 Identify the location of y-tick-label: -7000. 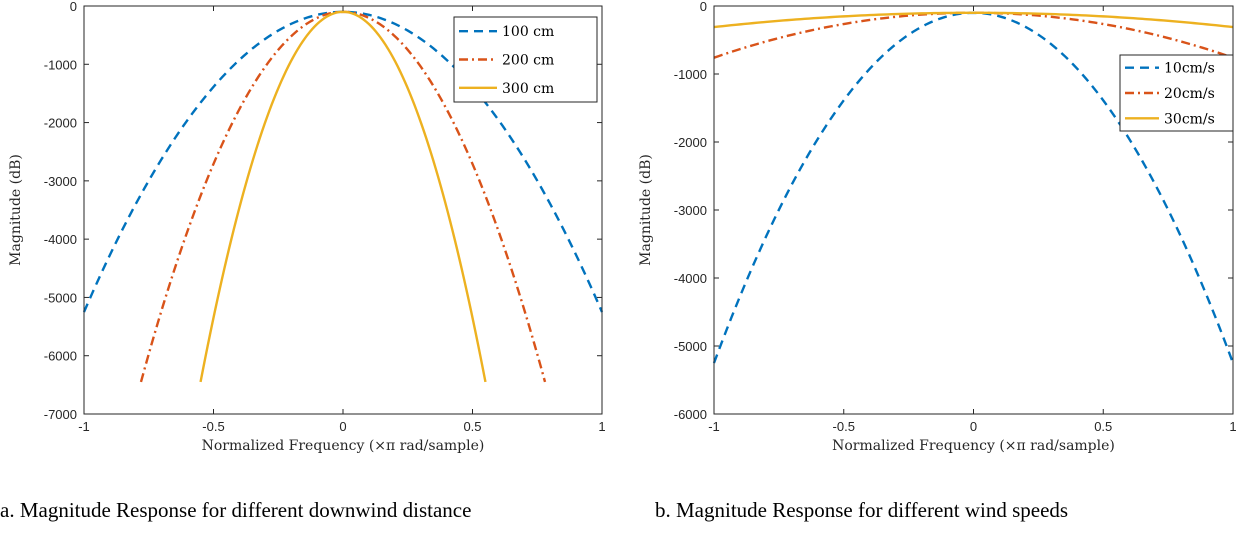
(60, 414).